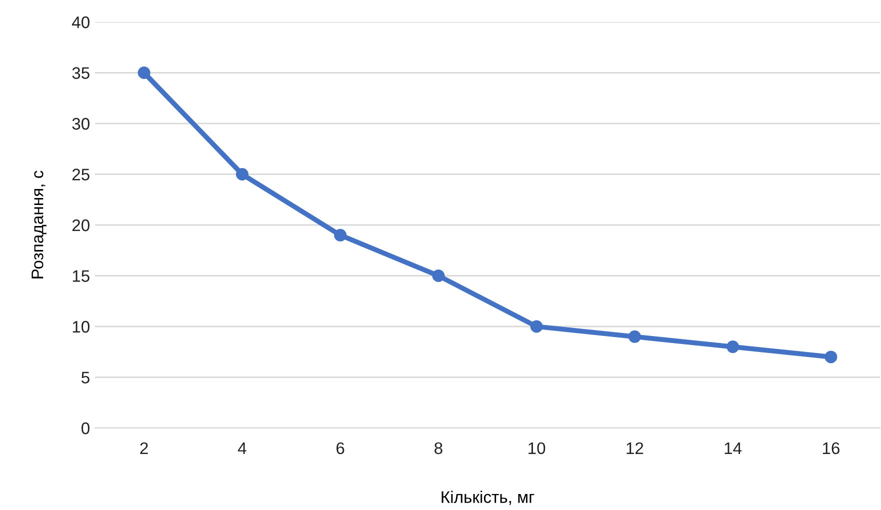 The image size is (881, 510). What do you see at coordinates (81, 225) in the screenshot?
I see `y-tick-label: 20` at bounding box center [81, 225].